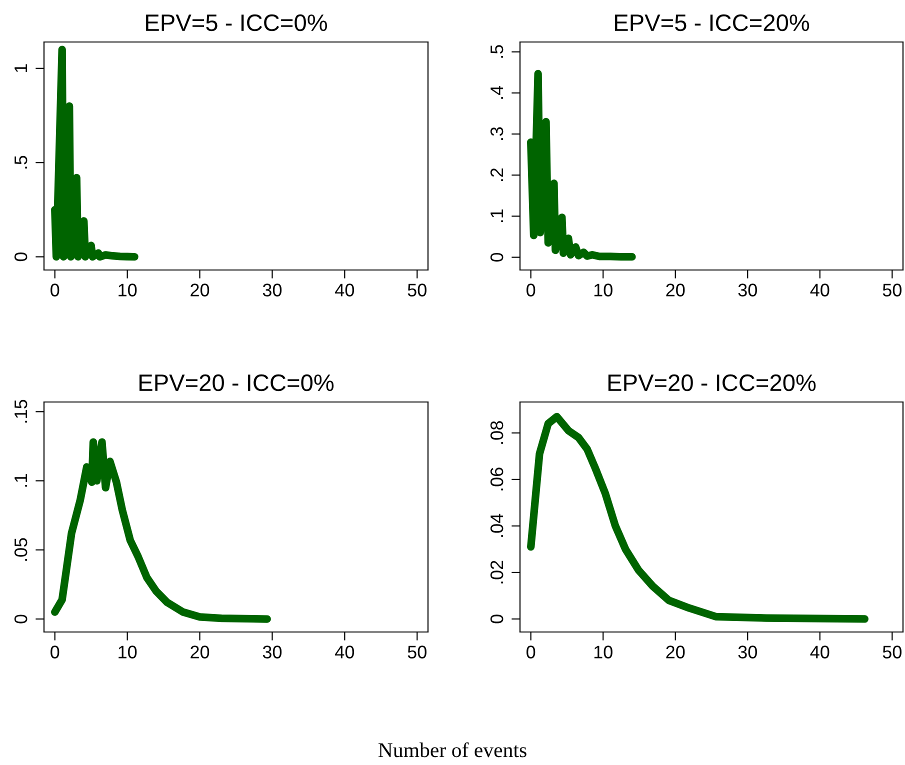  What do you see at coordinates (21, 411) in the screenshot?
I see `y-tick-label: .15` at bounding box center [21, 411].